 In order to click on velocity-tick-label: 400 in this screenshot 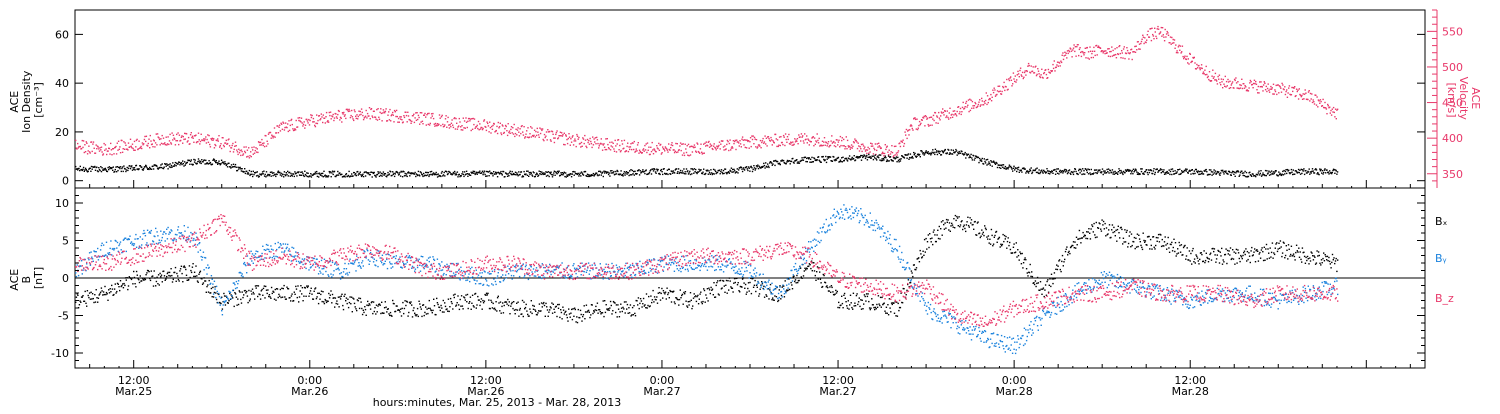, I will do `click(1452, 138)`.